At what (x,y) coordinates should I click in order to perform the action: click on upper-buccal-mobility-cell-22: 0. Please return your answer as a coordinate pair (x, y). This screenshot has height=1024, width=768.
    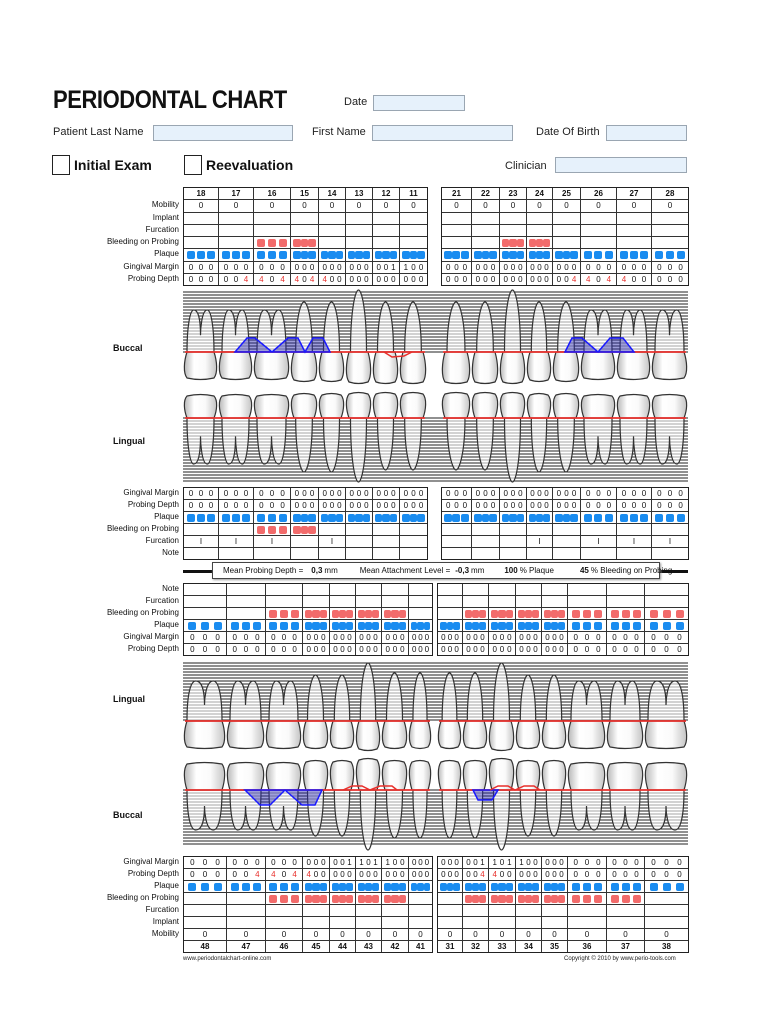
    Looking at the image, I should click on (485, 206).